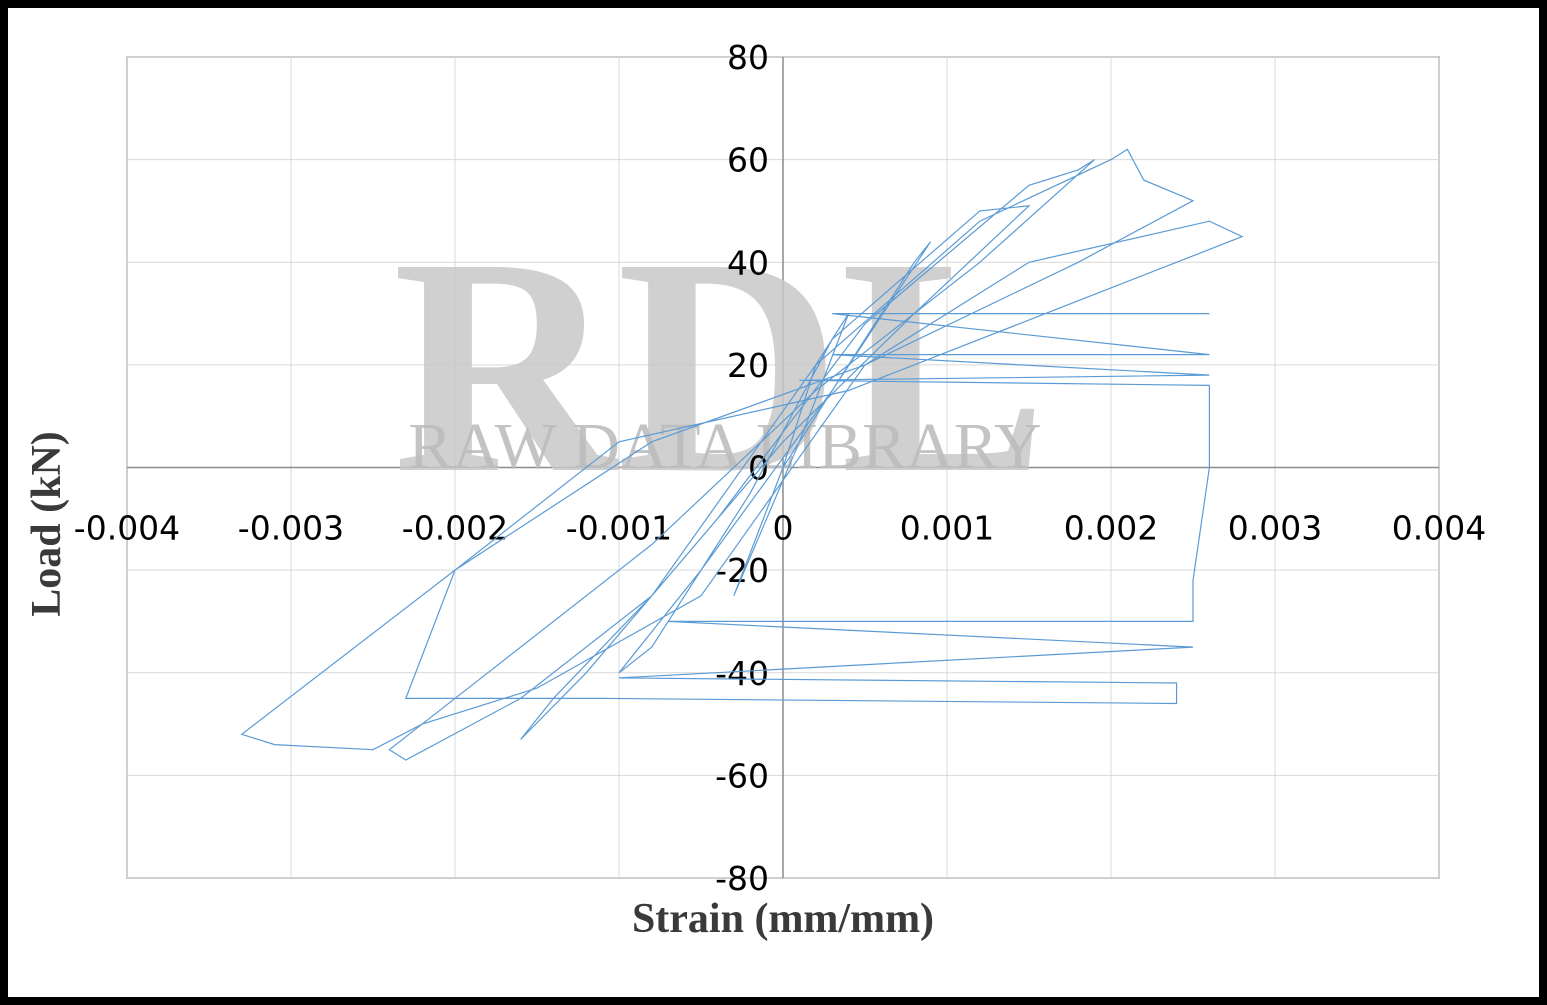  Describe the element at coordinates (742, 878) in the screenshot. I see `y-tick-label: -80` at that location.